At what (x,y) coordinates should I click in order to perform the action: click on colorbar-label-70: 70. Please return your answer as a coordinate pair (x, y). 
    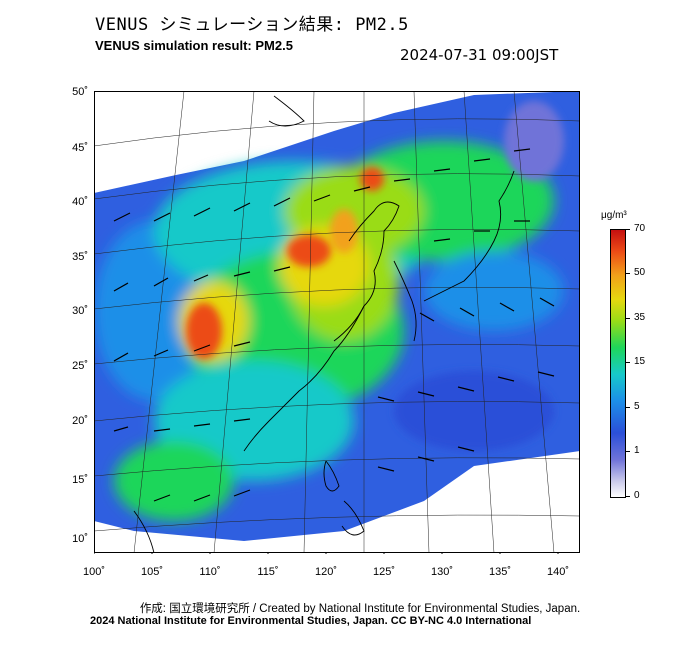
    Looking at the image, I should click on (640, 228).